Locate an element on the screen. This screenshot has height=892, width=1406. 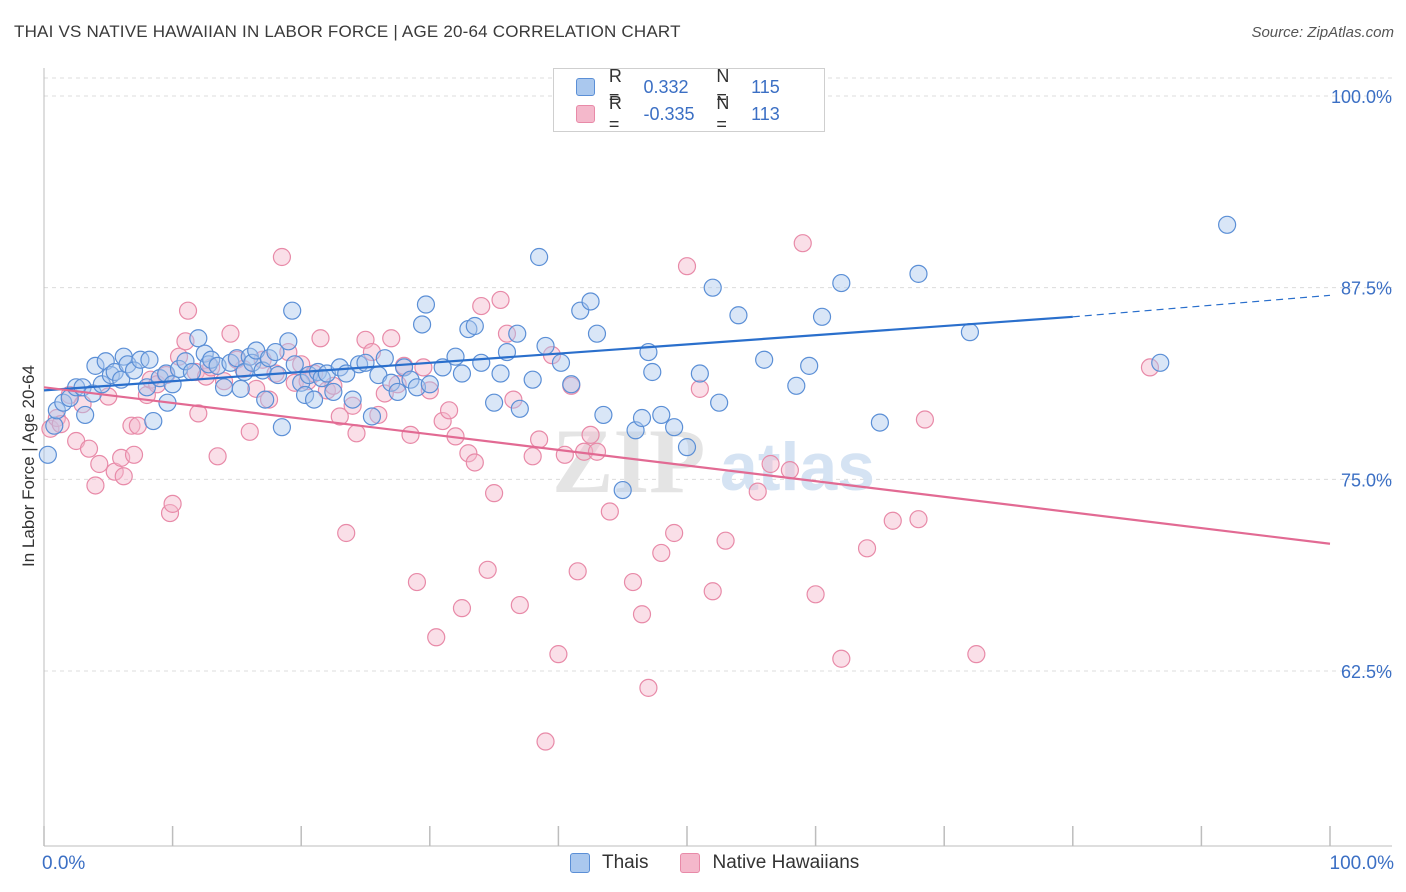
y-tick-label: 87.5% is located at coordinates (1366, 289).